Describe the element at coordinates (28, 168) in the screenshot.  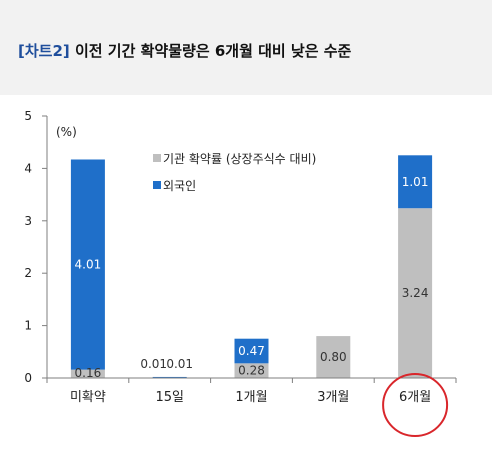
I see `y-tick-label: 4` at that location.